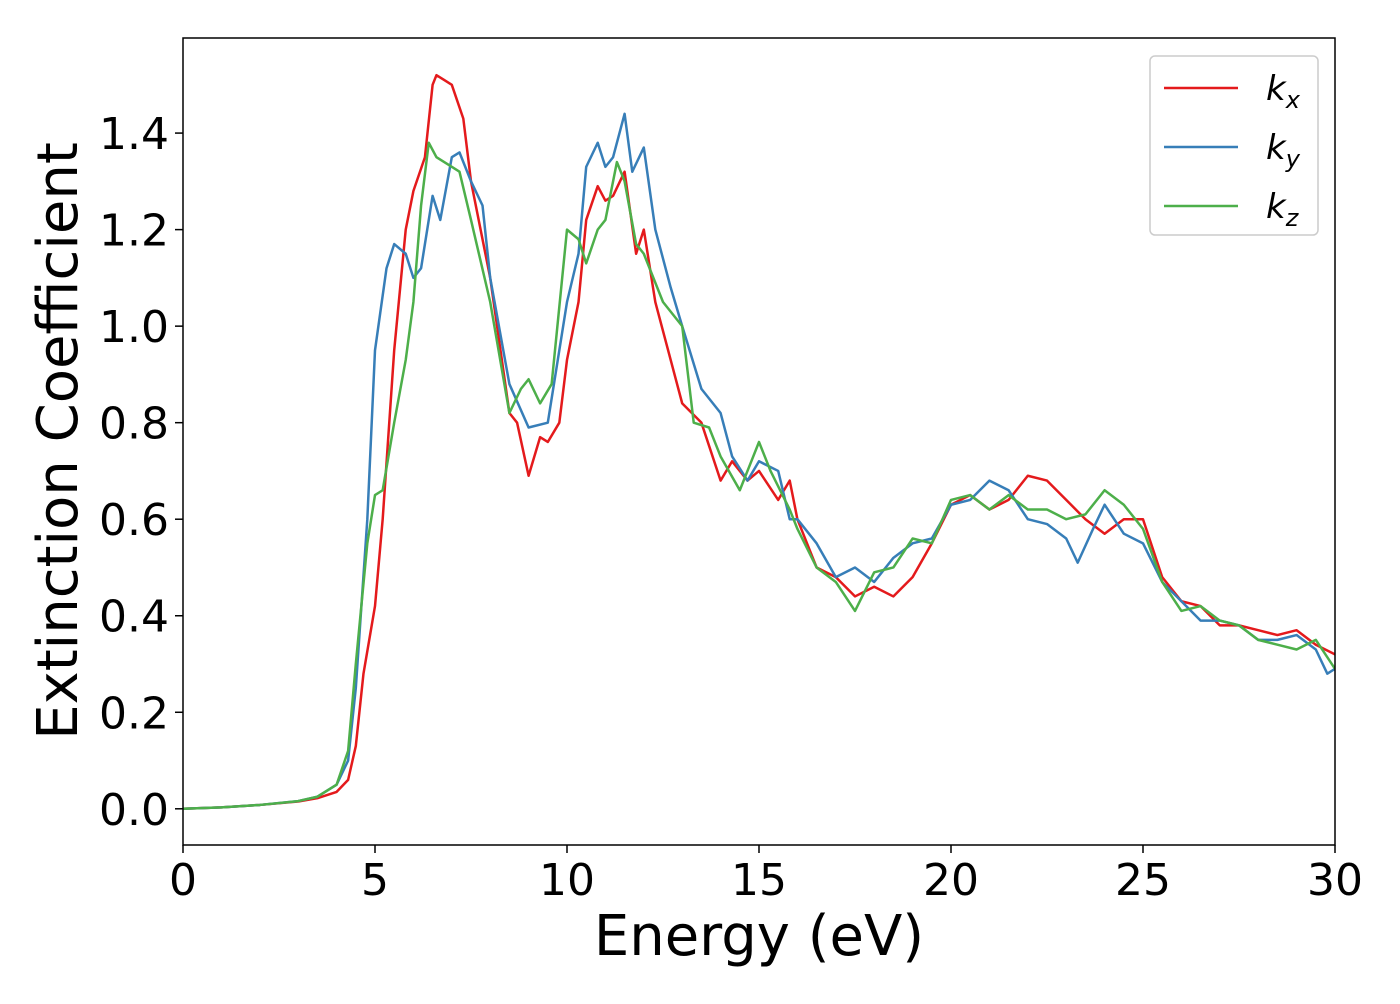 This screenshot has height=1004, width=1400. What do you see at coordinates (134, 713) in the screenshot?
I see `y-tick-label: 0.2` at bounding box center [134, 713].